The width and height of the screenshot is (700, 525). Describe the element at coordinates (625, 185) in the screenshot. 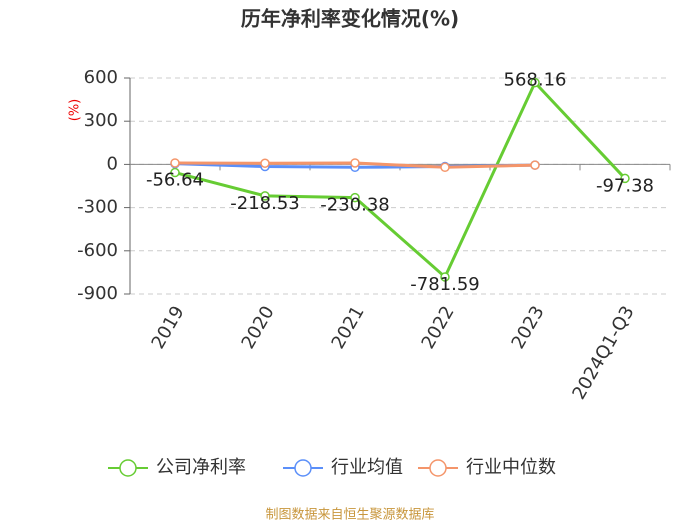

I see `data-label: -97.38` at that location.